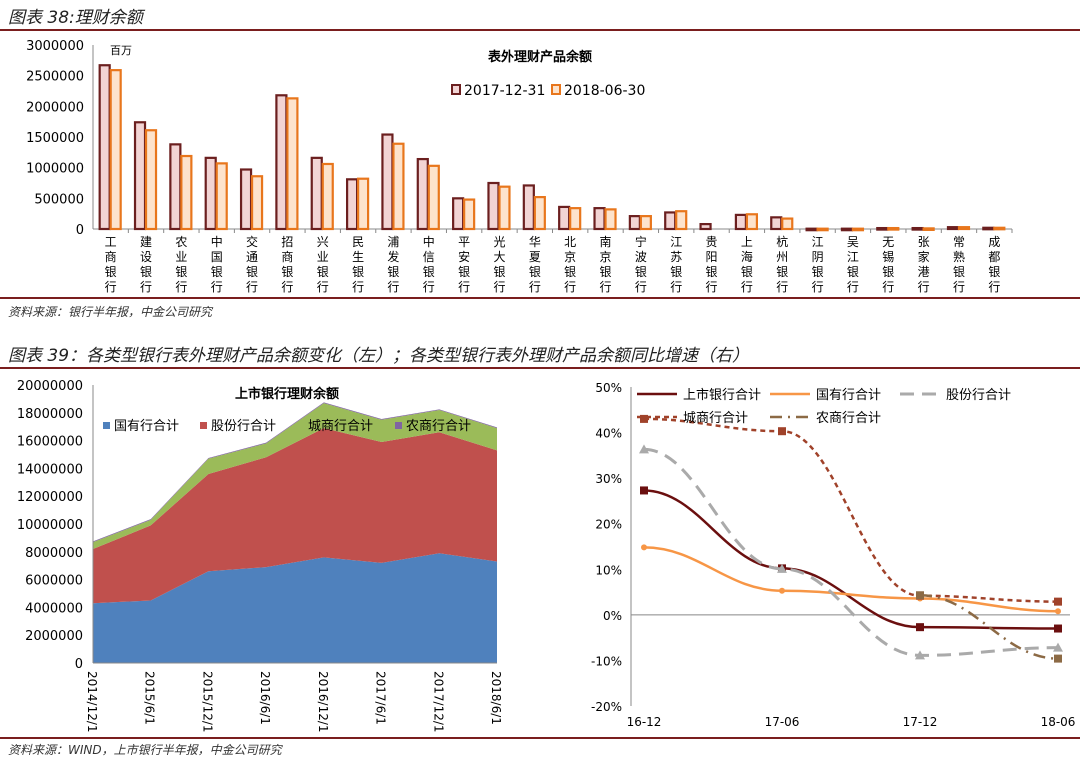 The height and width of the screenshot is (762, 1080). I want to click on y-tick-label: 12000000, so click(50, 497).